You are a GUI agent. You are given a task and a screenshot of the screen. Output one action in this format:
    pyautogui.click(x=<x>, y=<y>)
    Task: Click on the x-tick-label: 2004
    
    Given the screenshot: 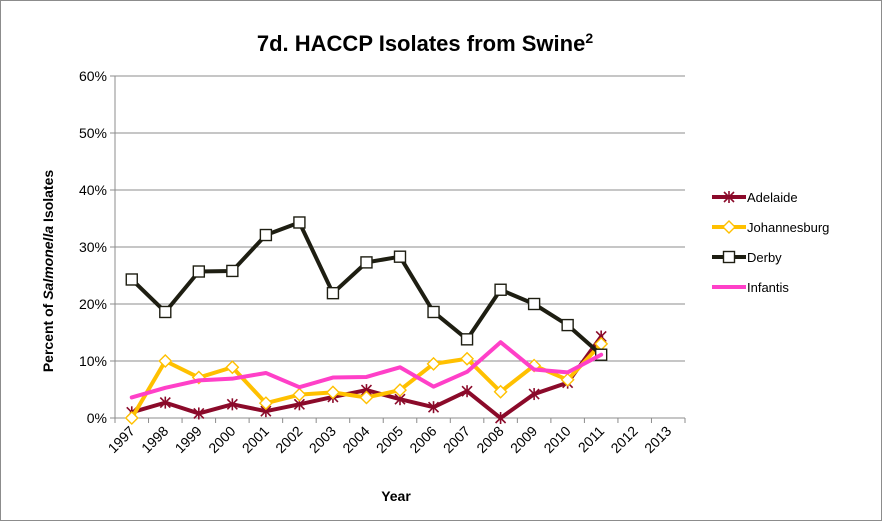 What is the action you would take?
    pyautogui.click(x=355, y=439)
    